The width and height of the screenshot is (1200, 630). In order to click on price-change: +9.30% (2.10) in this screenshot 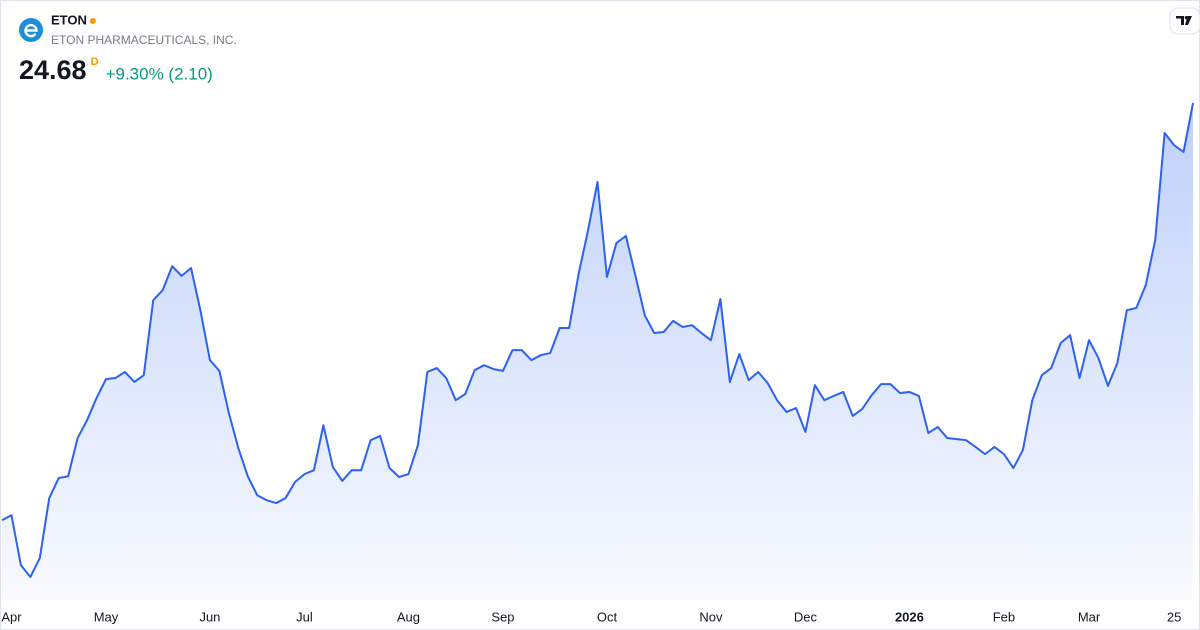, I will do `click(159, 73)`.